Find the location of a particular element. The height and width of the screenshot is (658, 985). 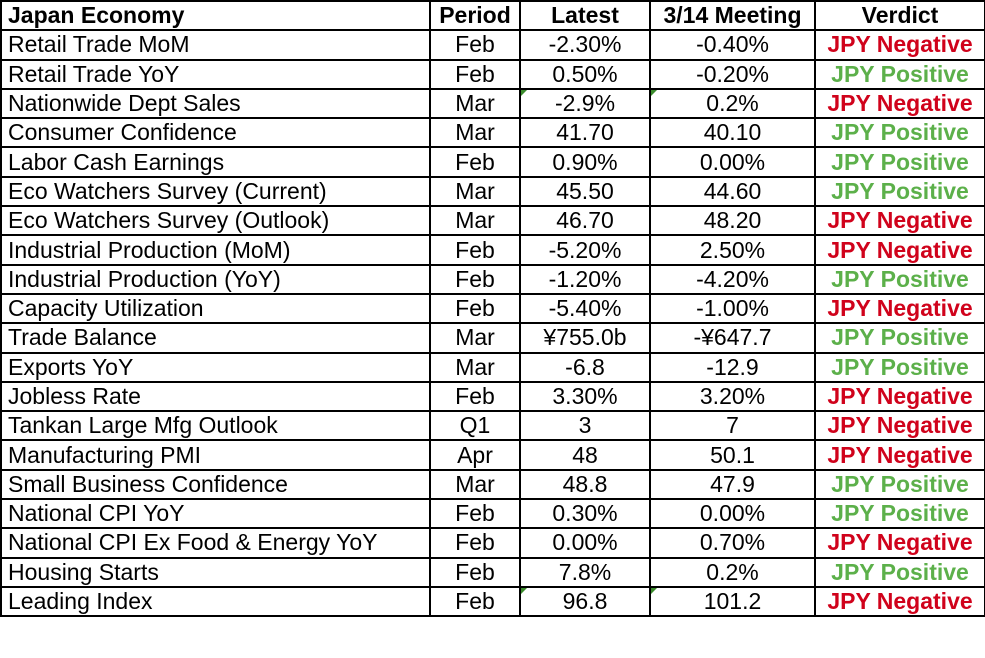

latest-cell-text: -2.30% is located at coordinates (585, 44).